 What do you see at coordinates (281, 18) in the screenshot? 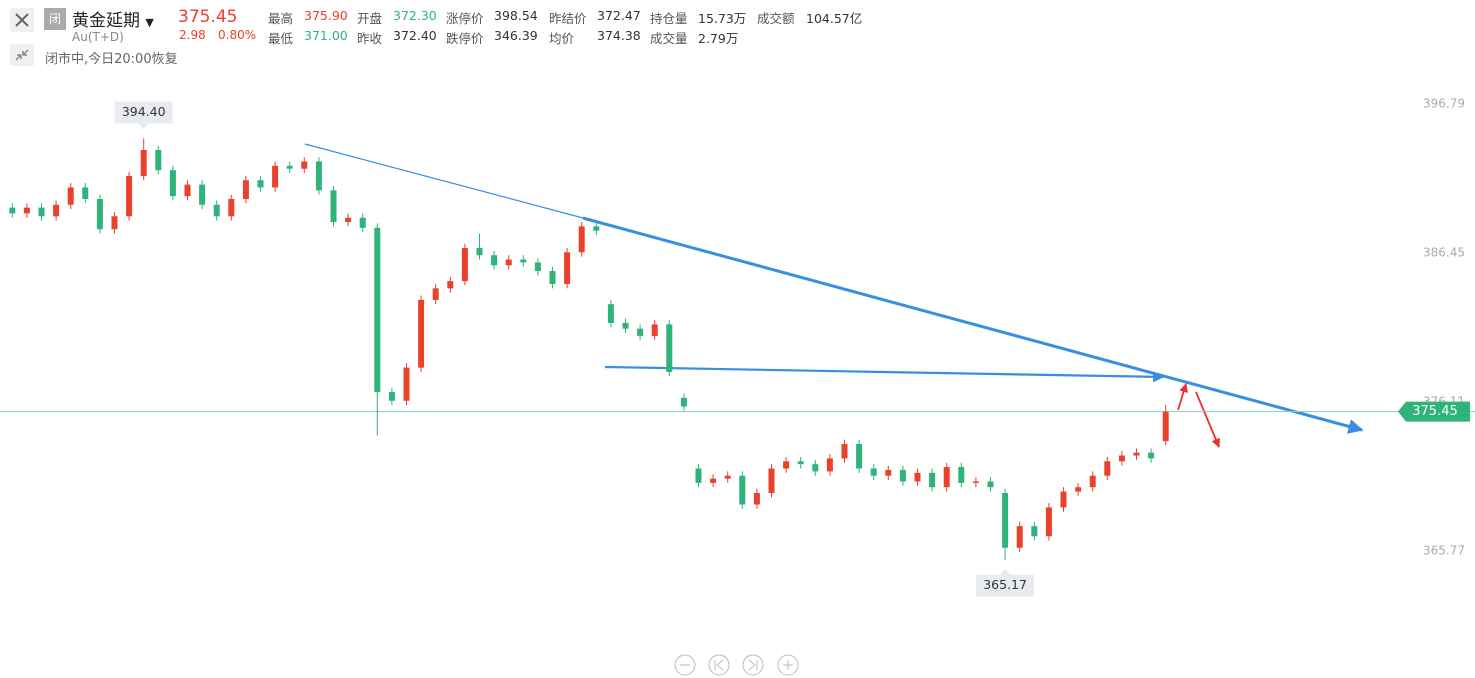
I see `stat-label: 最高` at bounding box center [281, 18].